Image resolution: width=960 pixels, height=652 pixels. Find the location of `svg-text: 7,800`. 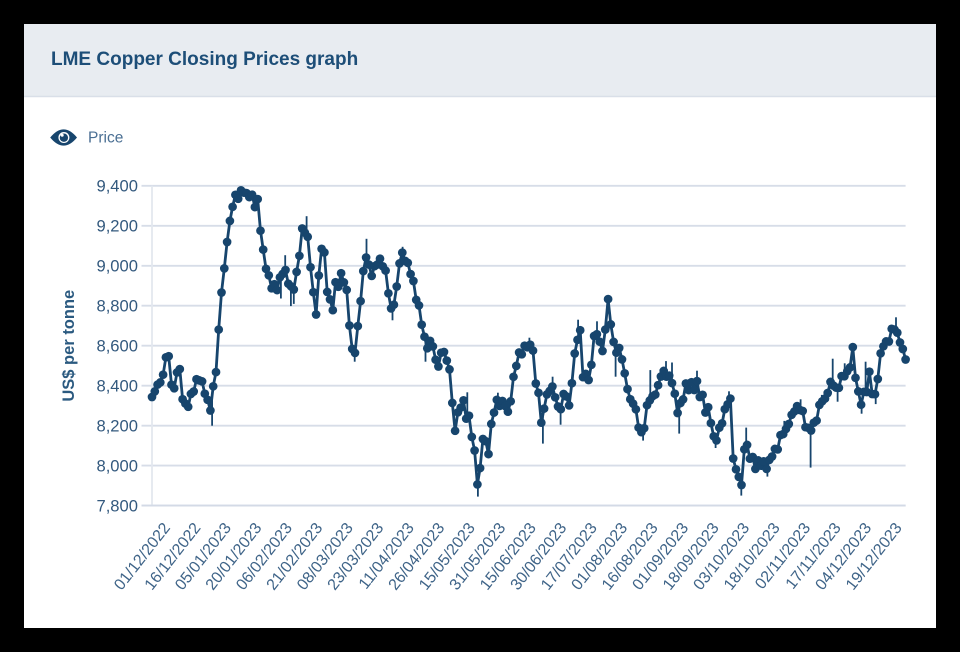

svg-text: 7,800 is located at coordinates (117, 505).